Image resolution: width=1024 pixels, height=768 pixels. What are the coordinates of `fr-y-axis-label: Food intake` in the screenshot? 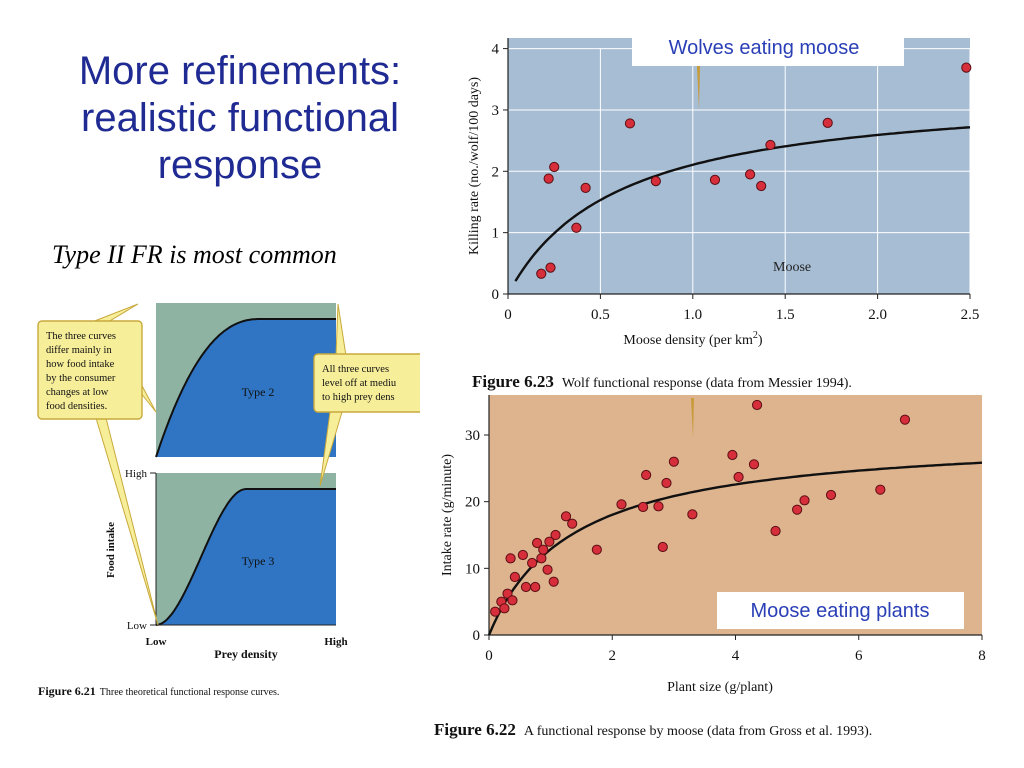 It's located at (111, 550).